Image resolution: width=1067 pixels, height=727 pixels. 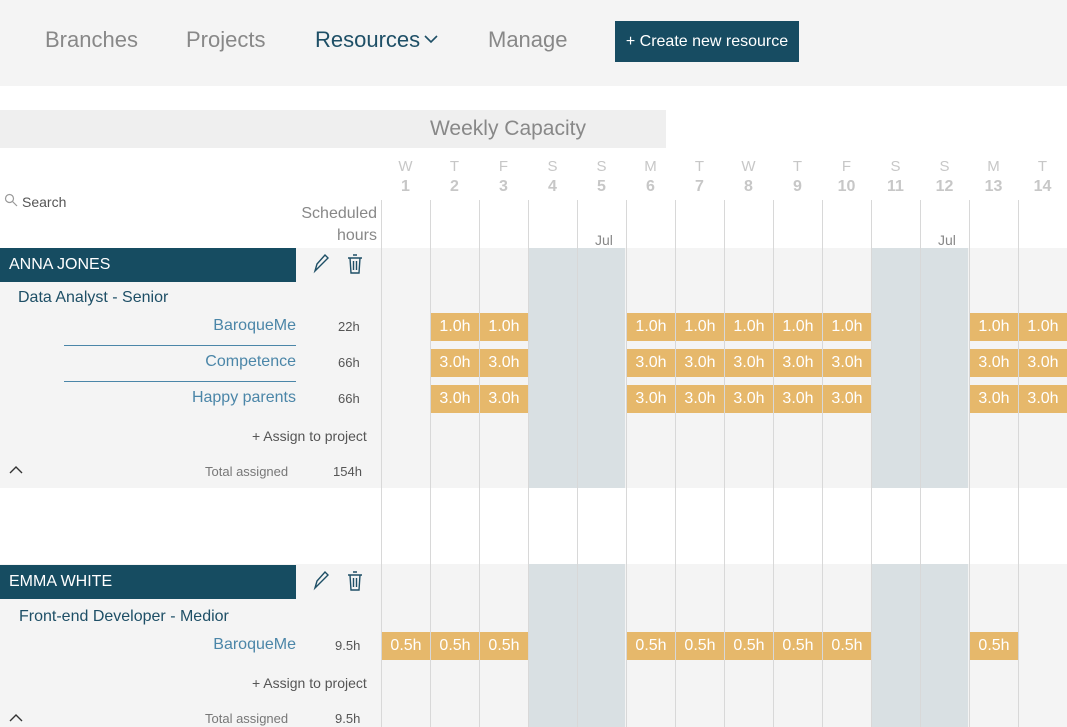 What do you see at coordinates (528, 39) in the screenshot?
I see `nav-manage: Manage` at bounding box center [528, 39].